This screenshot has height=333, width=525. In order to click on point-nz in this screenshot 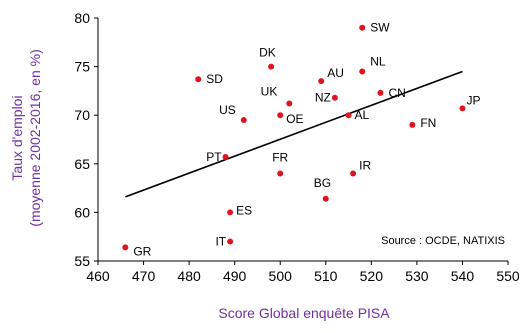, I will do `click(334, 97)`.